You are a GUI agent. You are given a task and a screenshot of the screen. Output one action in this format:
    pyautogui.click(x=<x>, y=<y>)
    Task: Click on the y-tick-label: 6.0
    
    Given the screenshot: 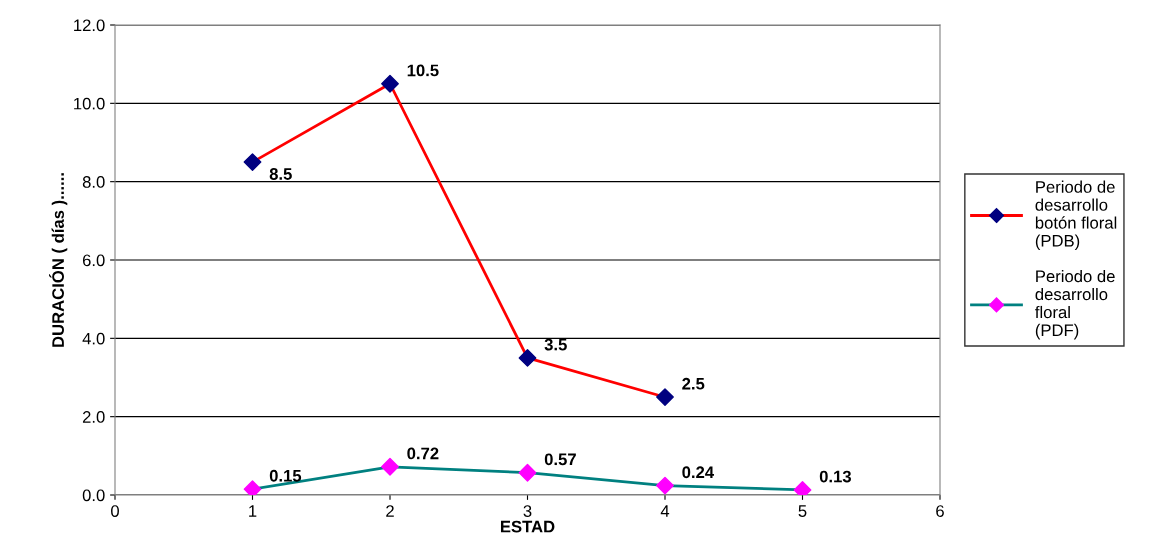 What is the action you would take?
    pyautogui.click(x=93, y=260)
    